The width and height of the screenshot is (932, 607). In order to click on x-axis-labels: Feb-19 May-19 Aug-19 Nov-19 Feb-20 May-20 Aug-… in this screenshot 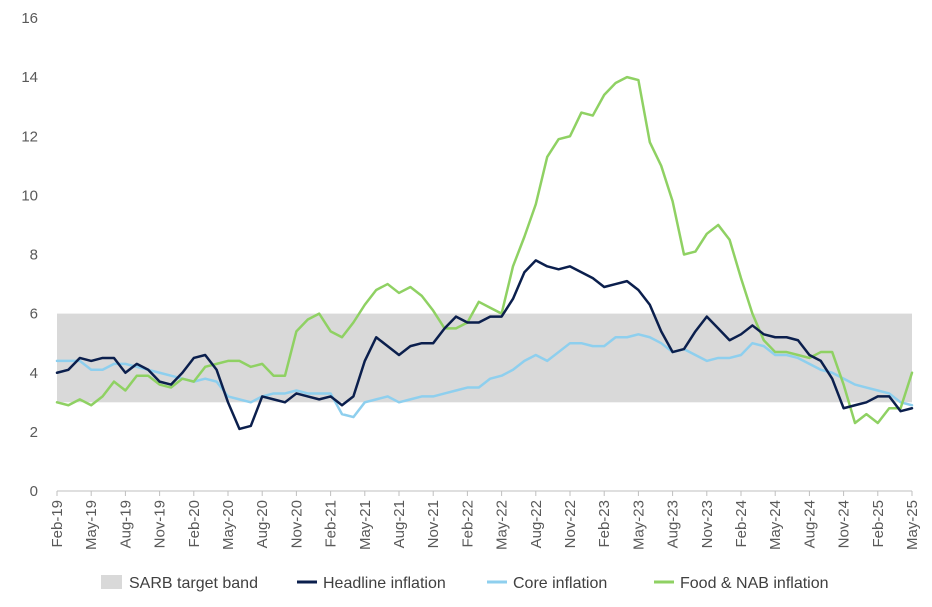, I will do `click(485, 525)`.